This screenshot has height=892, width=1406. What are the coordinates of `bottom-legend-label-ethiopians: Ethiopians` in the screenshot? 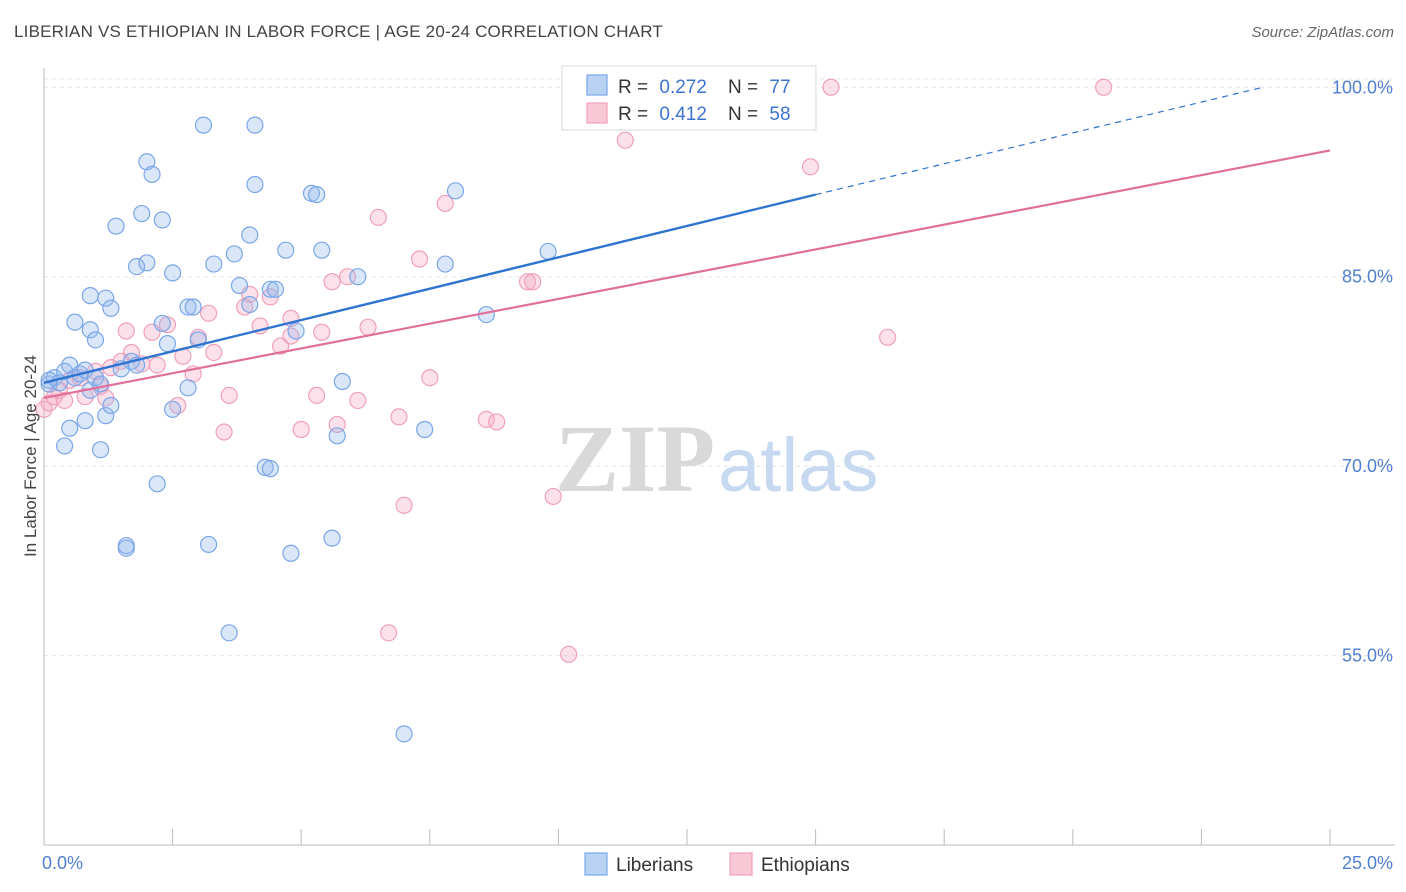 It's located at (805, 865).